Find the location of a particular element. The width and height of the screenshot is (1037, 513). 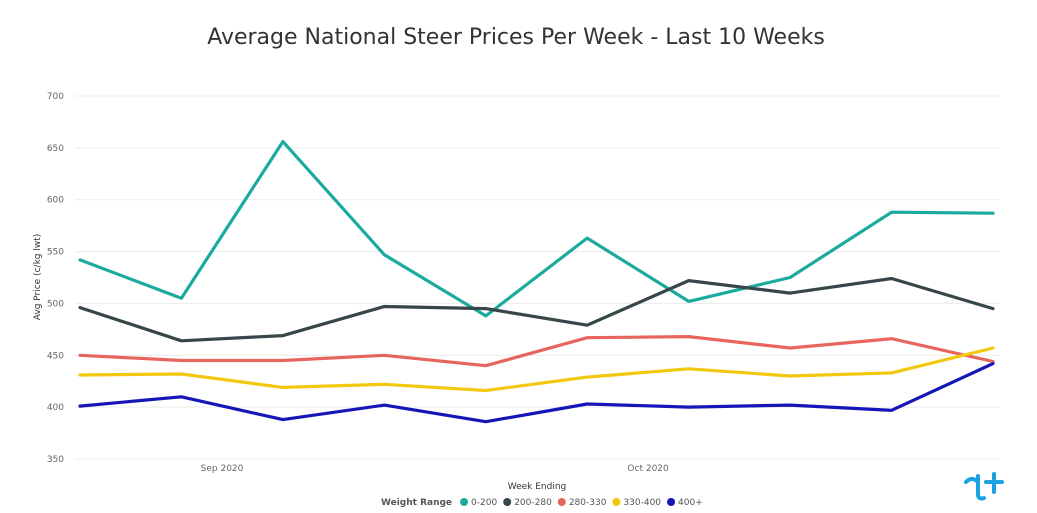

y-tick-label: 350 is located at coordinates (55, 460).